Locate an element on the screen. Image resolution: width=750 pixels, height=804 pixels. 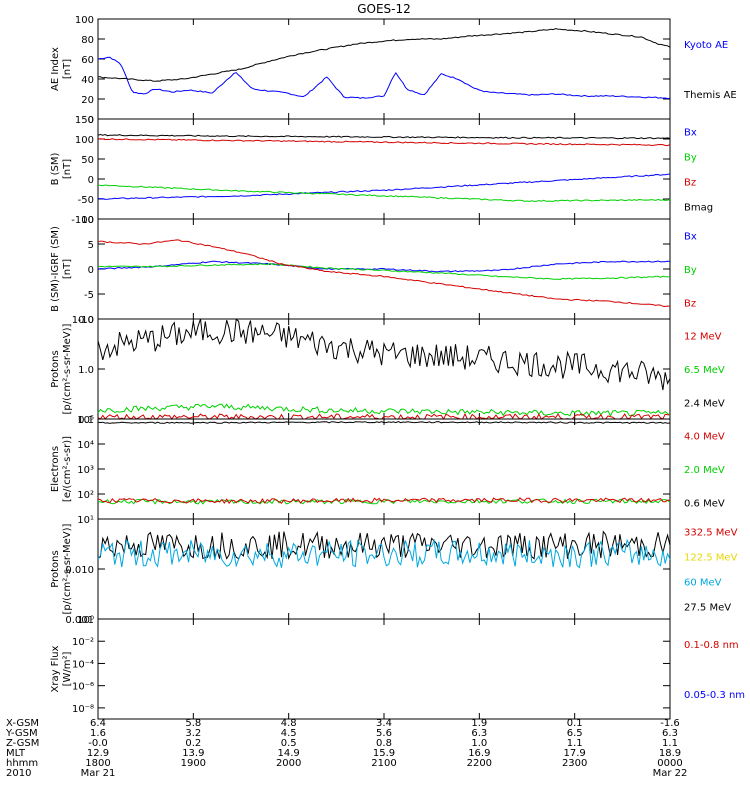
x-cell: Mar 22 is located at coordinates (670, 773).